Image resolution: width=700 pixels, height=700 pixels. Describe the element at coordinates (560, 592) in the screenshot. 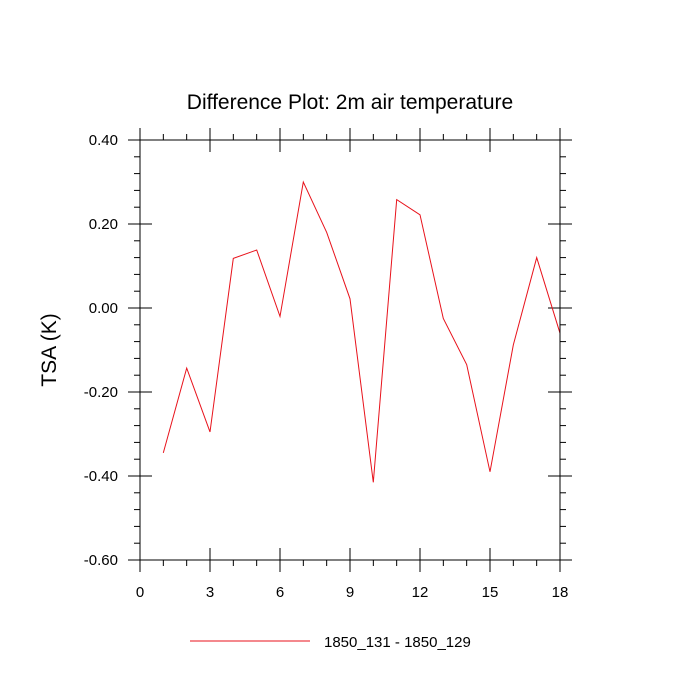

I see `x-tick-label: 18` at that location.